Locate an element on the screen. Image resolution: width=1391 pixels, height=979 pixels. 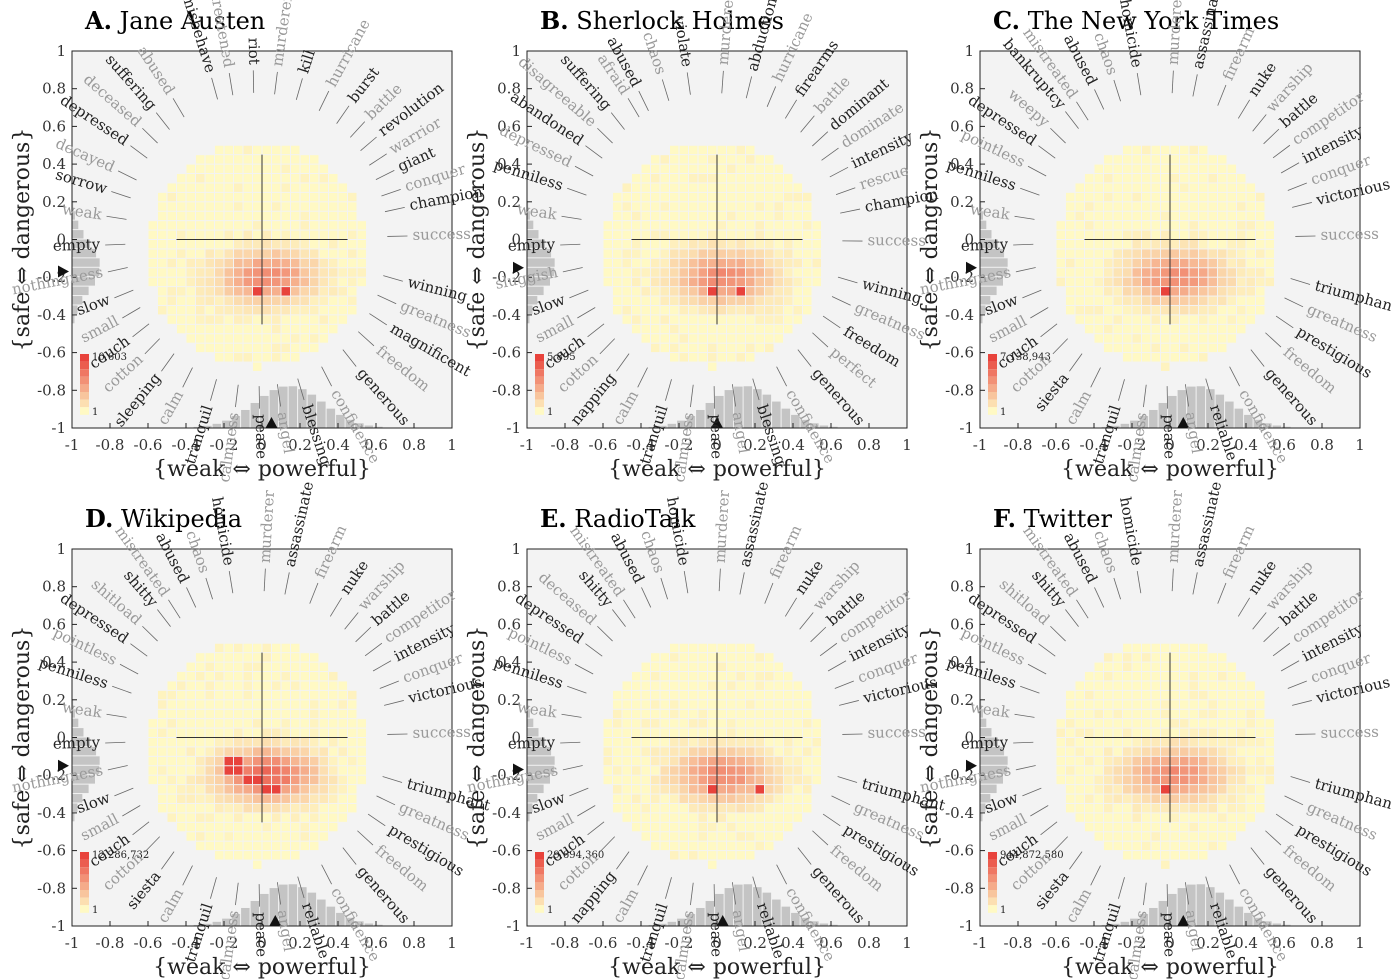
colorbar-swatch is located at coordinates (539, 388).